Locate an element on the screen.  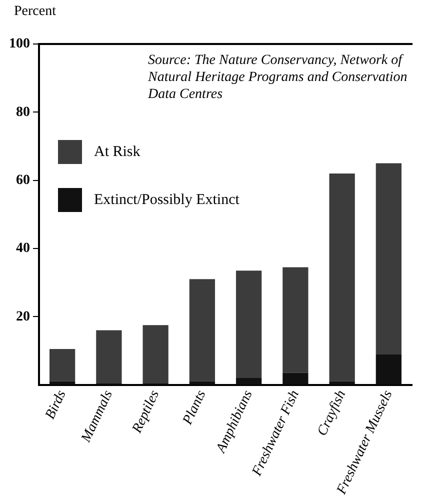
annotation: Source: The Nature Conservancy, Network of Natural Heritage Programs and Conservation Data Centres is located at coordinates (278, 77).